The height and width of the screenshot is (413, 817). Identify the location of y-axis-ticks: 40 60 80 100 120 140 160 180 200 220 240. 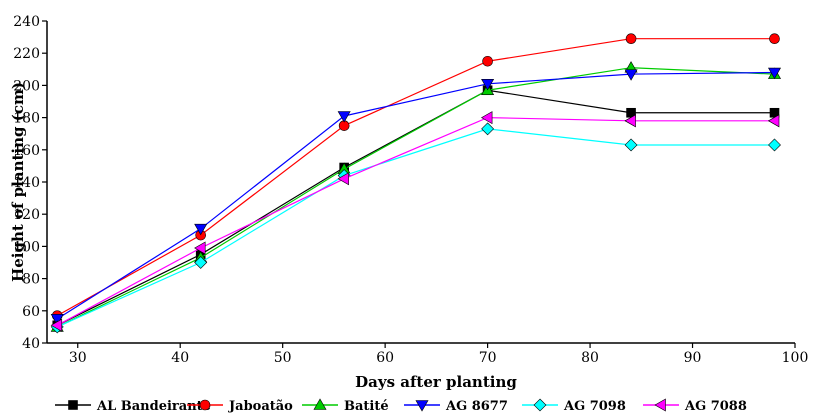
(30, 183).